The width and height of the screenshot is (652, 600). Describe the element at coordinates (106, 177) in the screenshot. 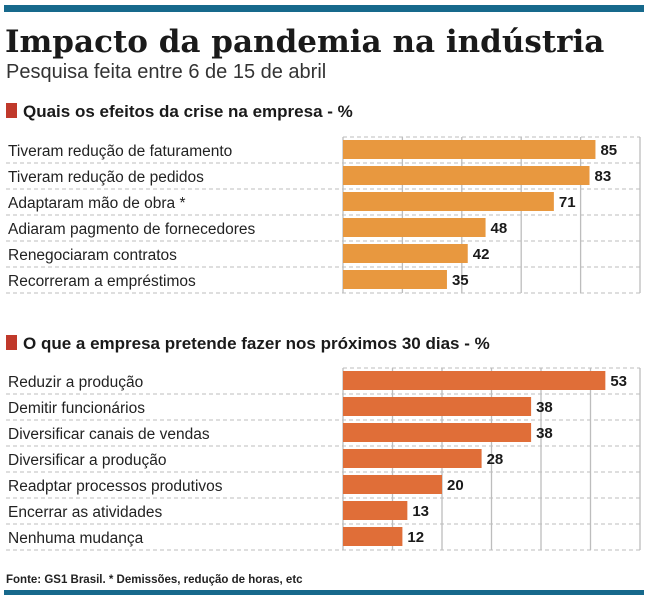

I see `category-label: Tiveram redução de pedidos` at that location.